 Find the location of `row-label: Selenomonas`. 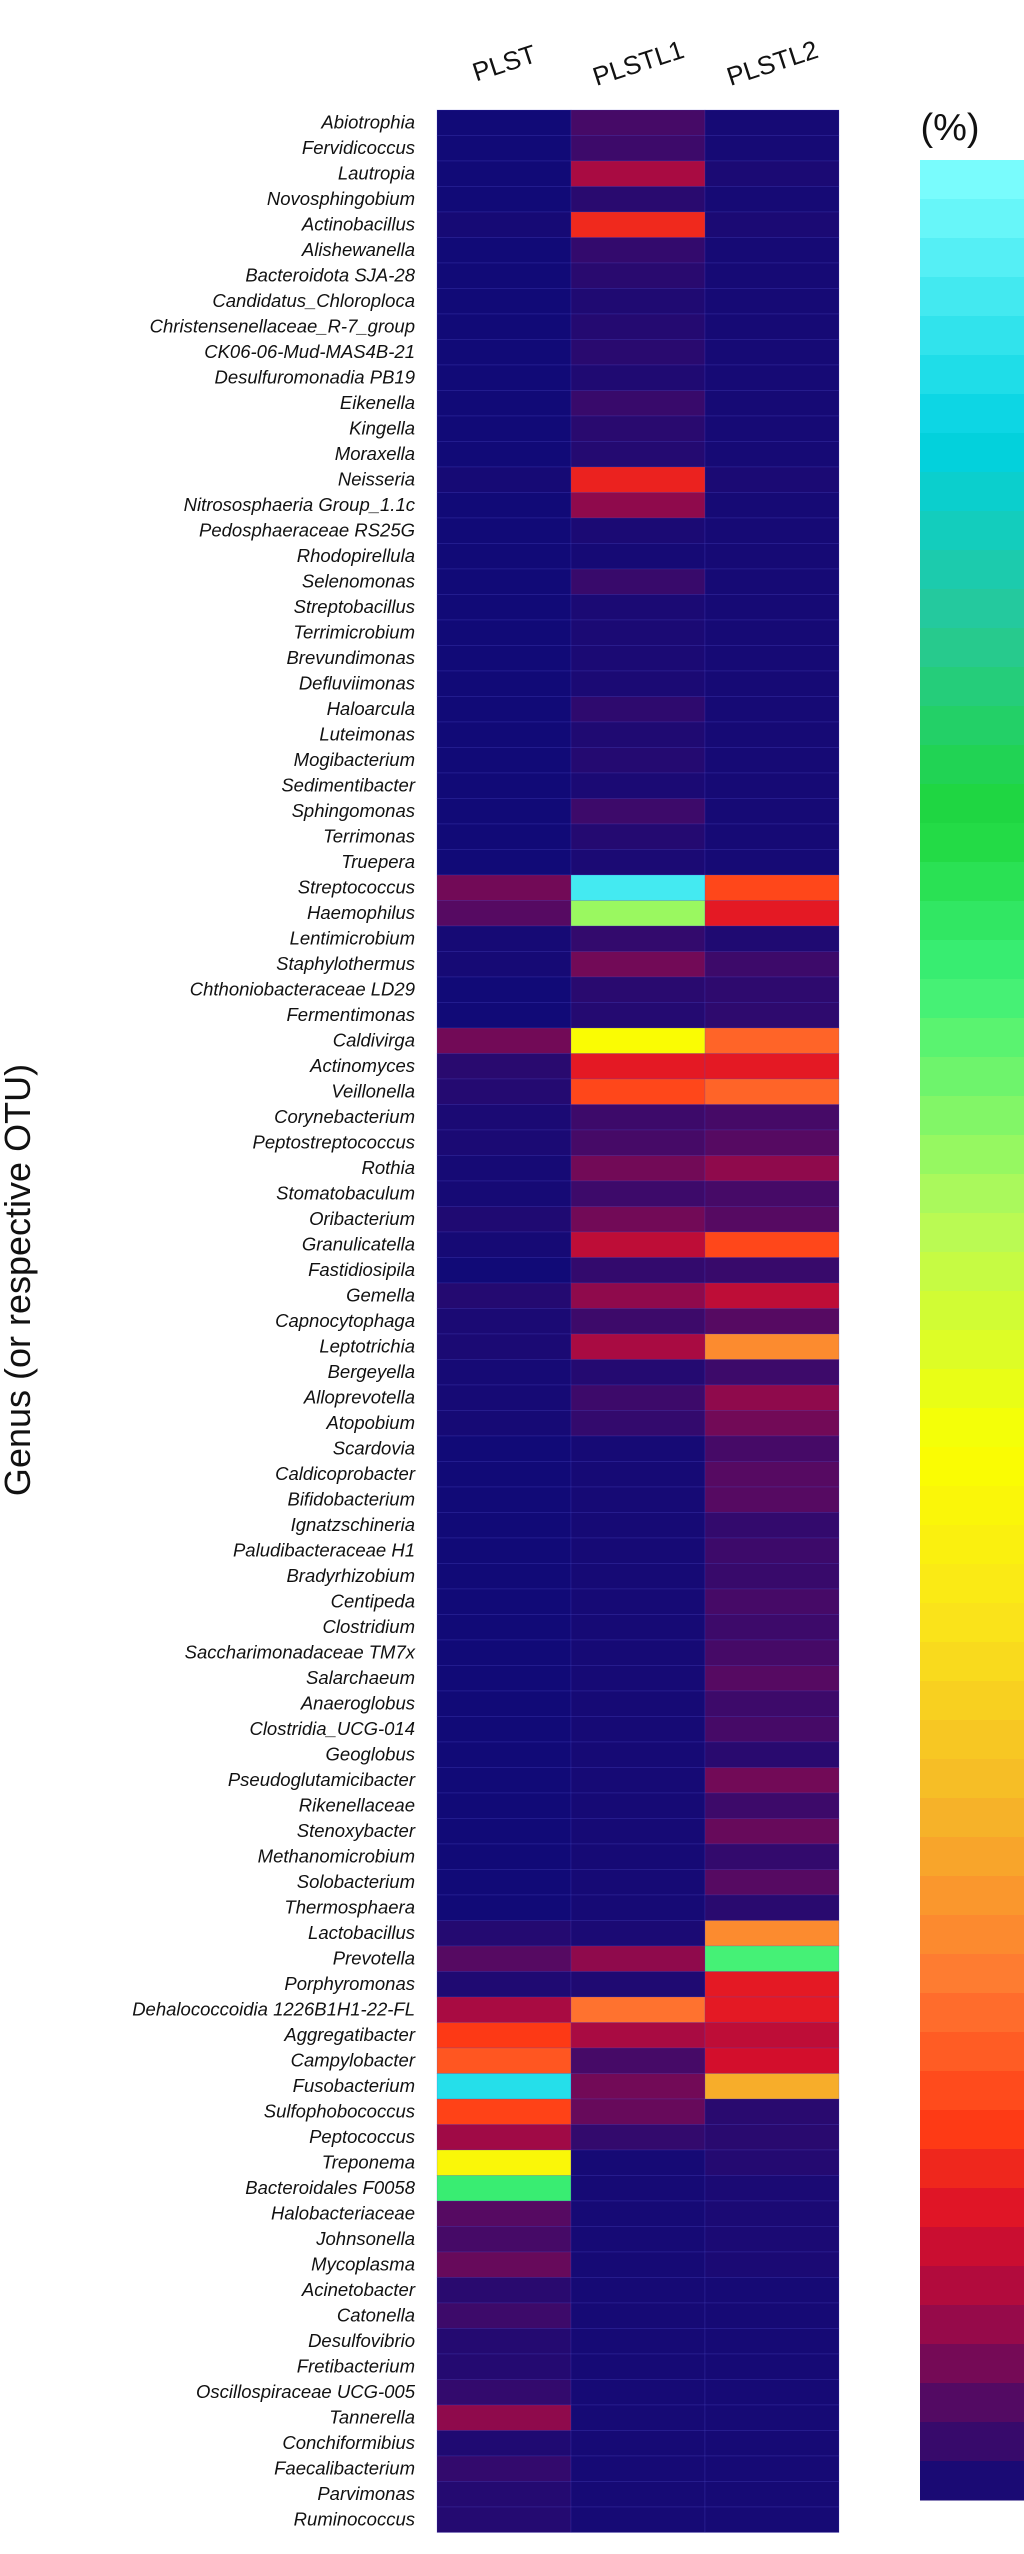

row-label: Selenomonas is located at coordinates (358, 580).